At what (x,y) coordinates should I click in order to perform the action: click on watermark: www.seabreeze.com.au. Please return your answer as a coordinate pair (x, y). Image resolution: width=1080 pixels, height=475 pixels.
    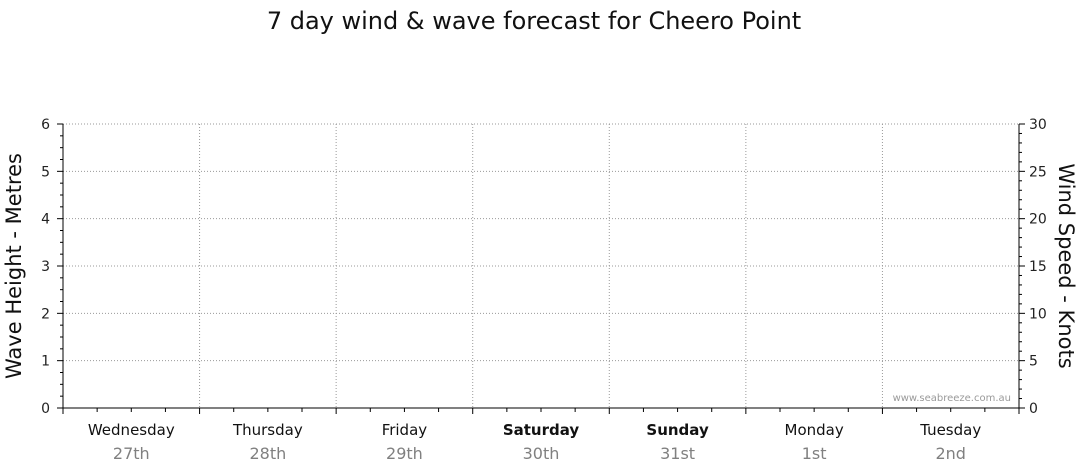
    Looking at the image, I should click on (952, 398).